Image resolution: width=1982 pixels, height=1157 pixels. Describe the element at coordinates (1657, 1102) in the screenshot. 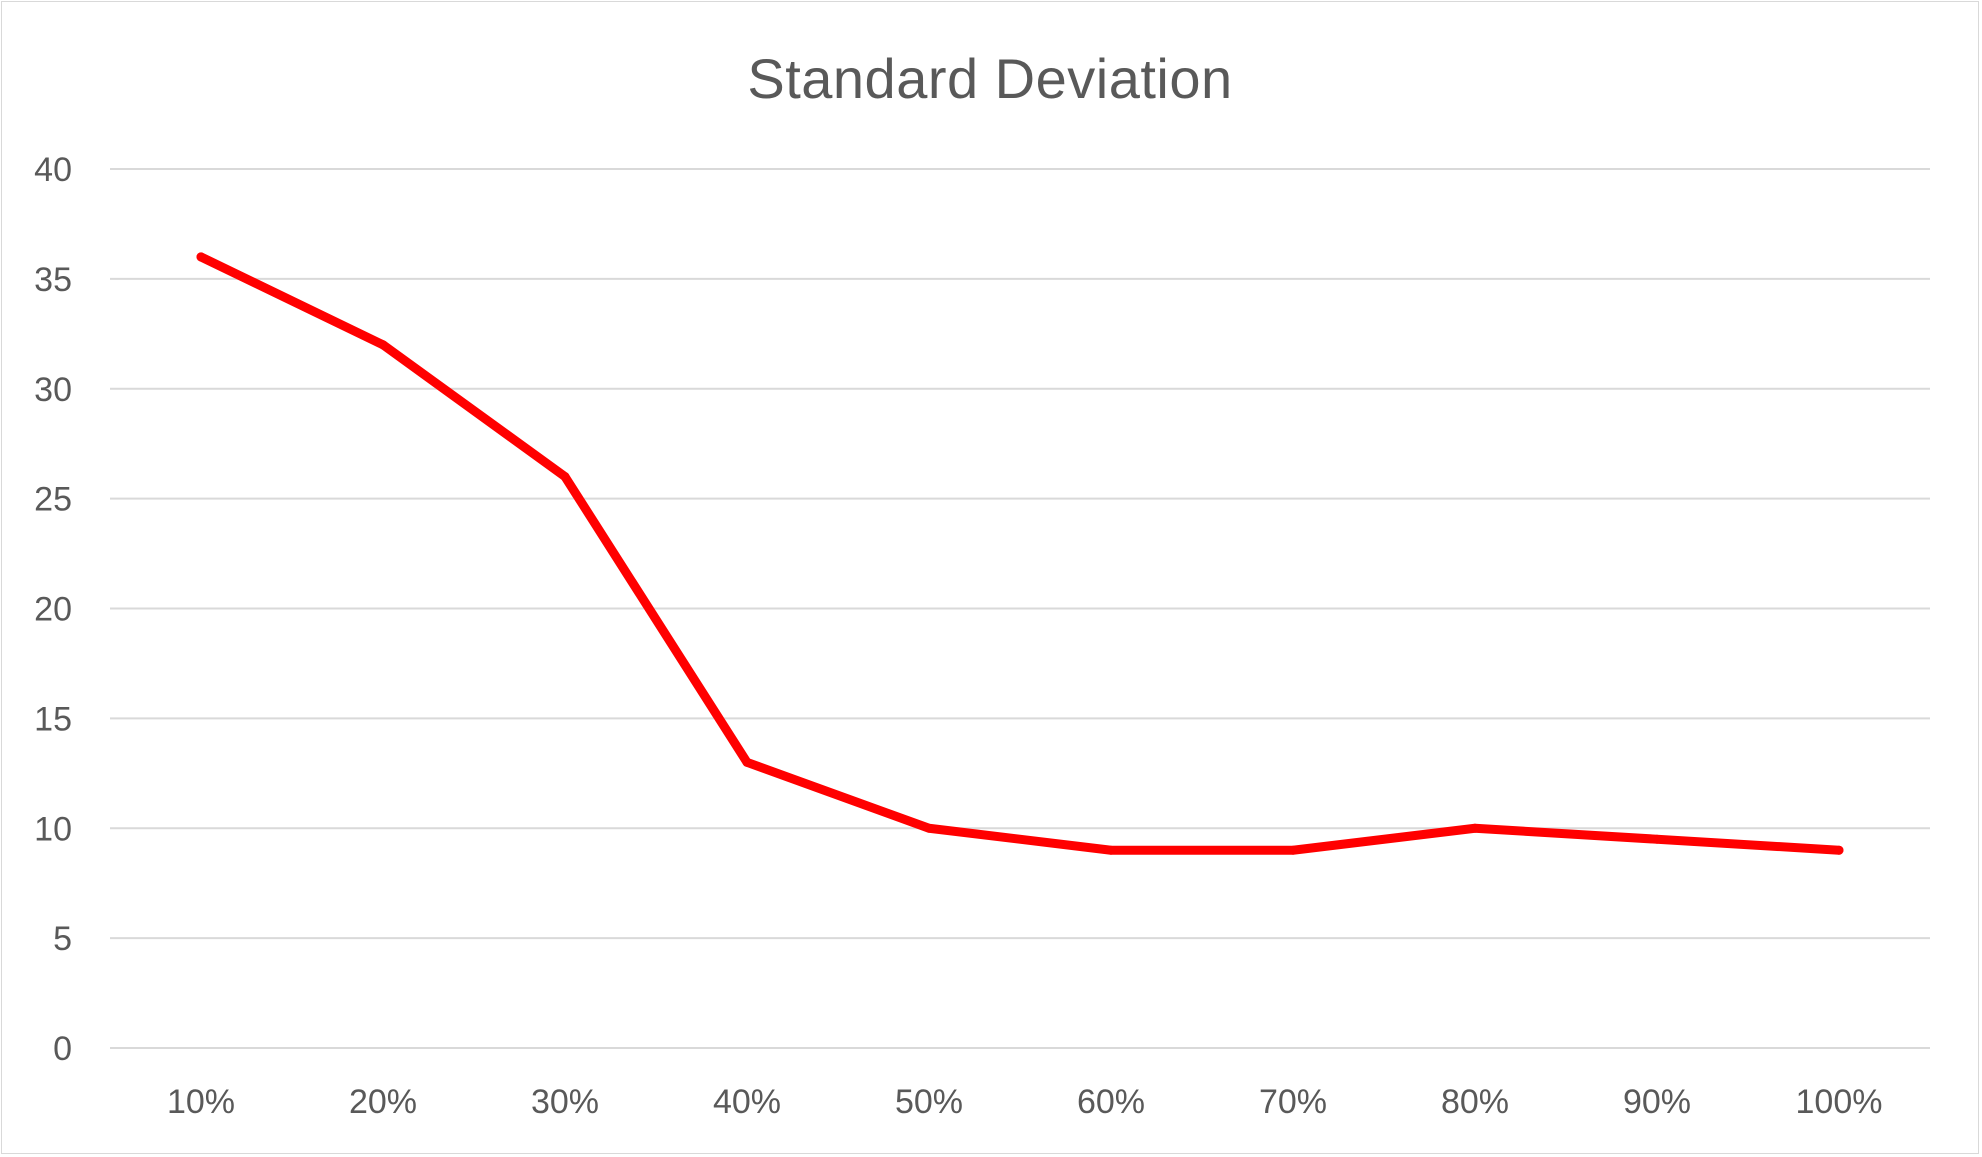

I see `x-tick-label: 90%` at that location.